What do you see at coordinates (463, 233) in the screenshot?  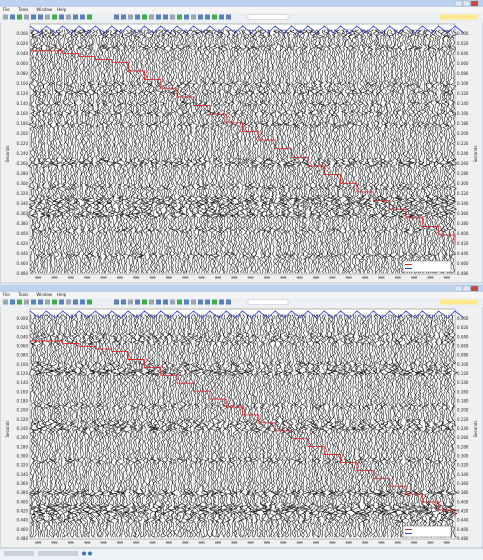 I see `y-tick-label: 0.400` at bounding box center [463, 233].